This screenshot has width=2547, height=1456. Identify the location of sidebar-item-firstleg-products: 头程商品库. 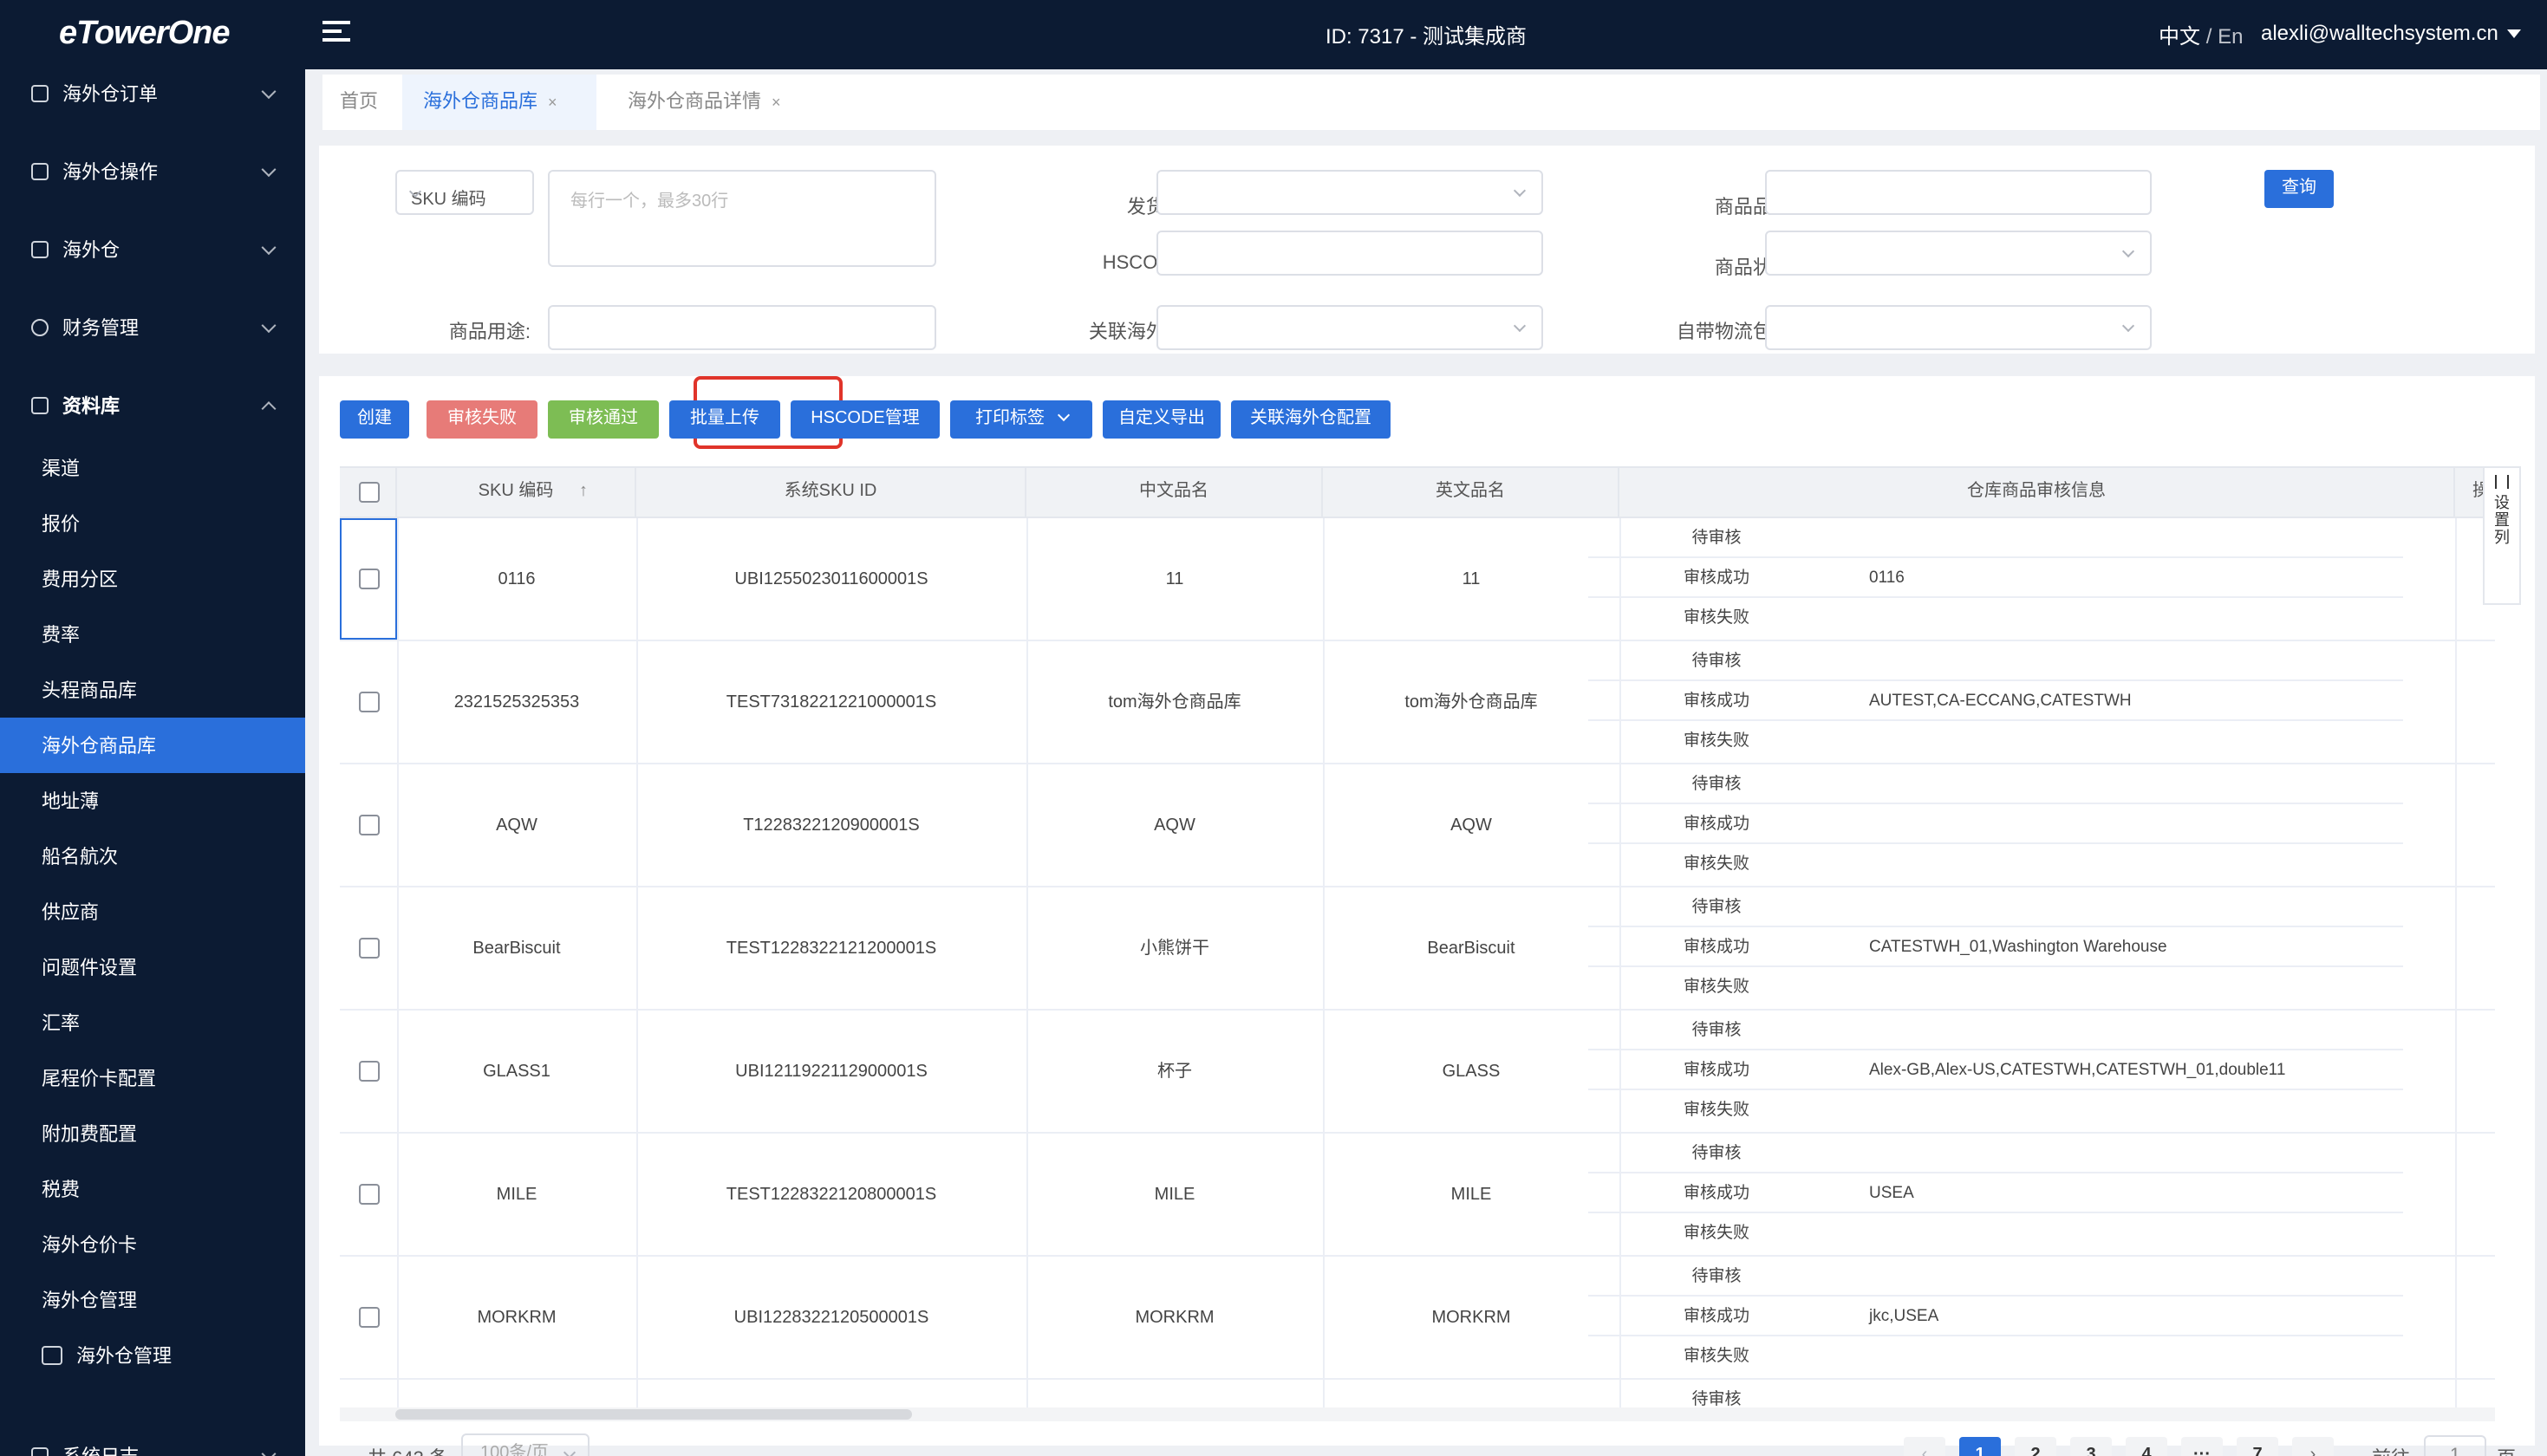
(152, 690).